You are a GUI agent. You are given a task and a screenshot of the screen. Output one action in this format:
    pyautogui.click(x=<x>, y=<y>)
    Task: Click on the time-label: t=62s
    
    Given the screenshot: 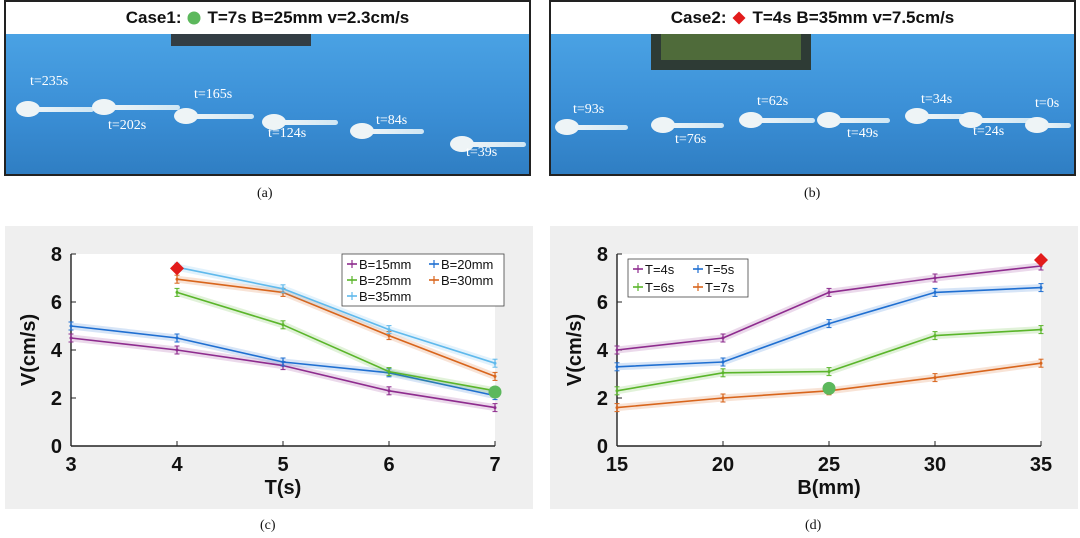 What is the action you would take?
    pyautogui.click(x=773, y=101)
    